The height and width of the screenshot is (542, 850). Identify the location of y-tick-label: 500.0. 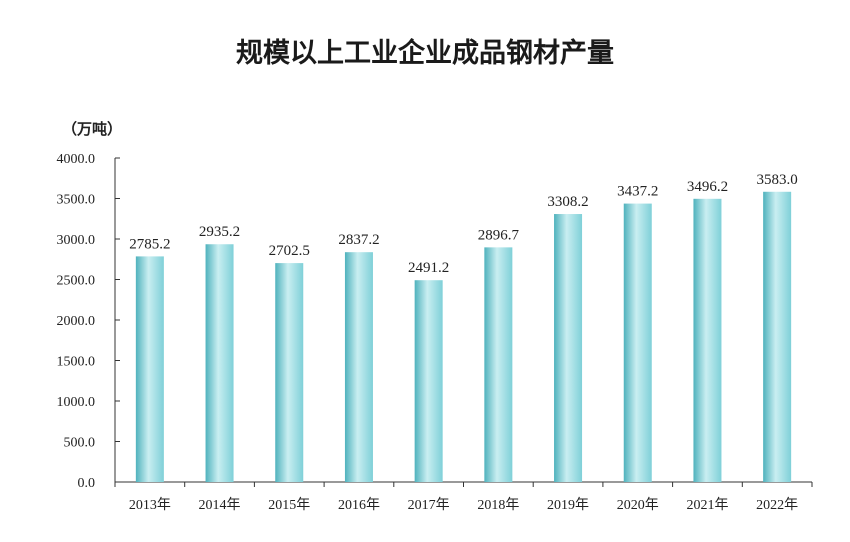
(80, 443).